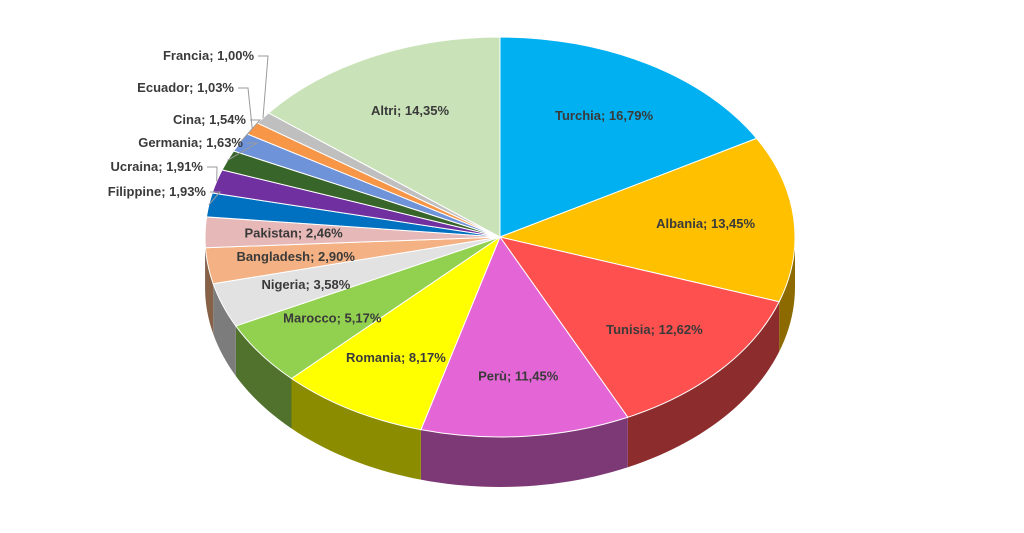 This screenshot has height=533, width=1024. Describe the element at coordinates (250, 131) in the screenshot. I see `leader-line-cina` at that location.